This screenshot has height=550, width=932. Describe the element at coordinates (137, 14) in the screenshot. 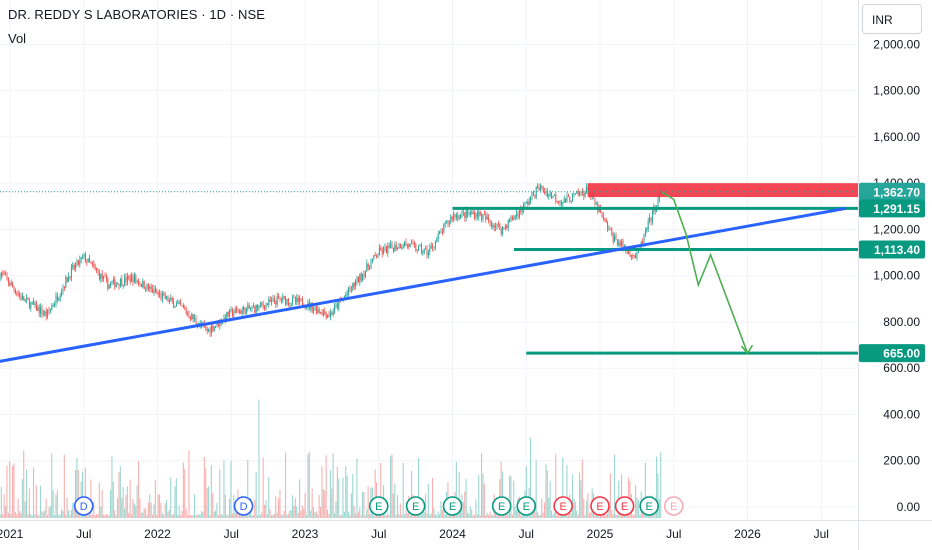

I see `symbol-title: DR. REDDY S LABORATORIES · 1D · NSE` at that location.